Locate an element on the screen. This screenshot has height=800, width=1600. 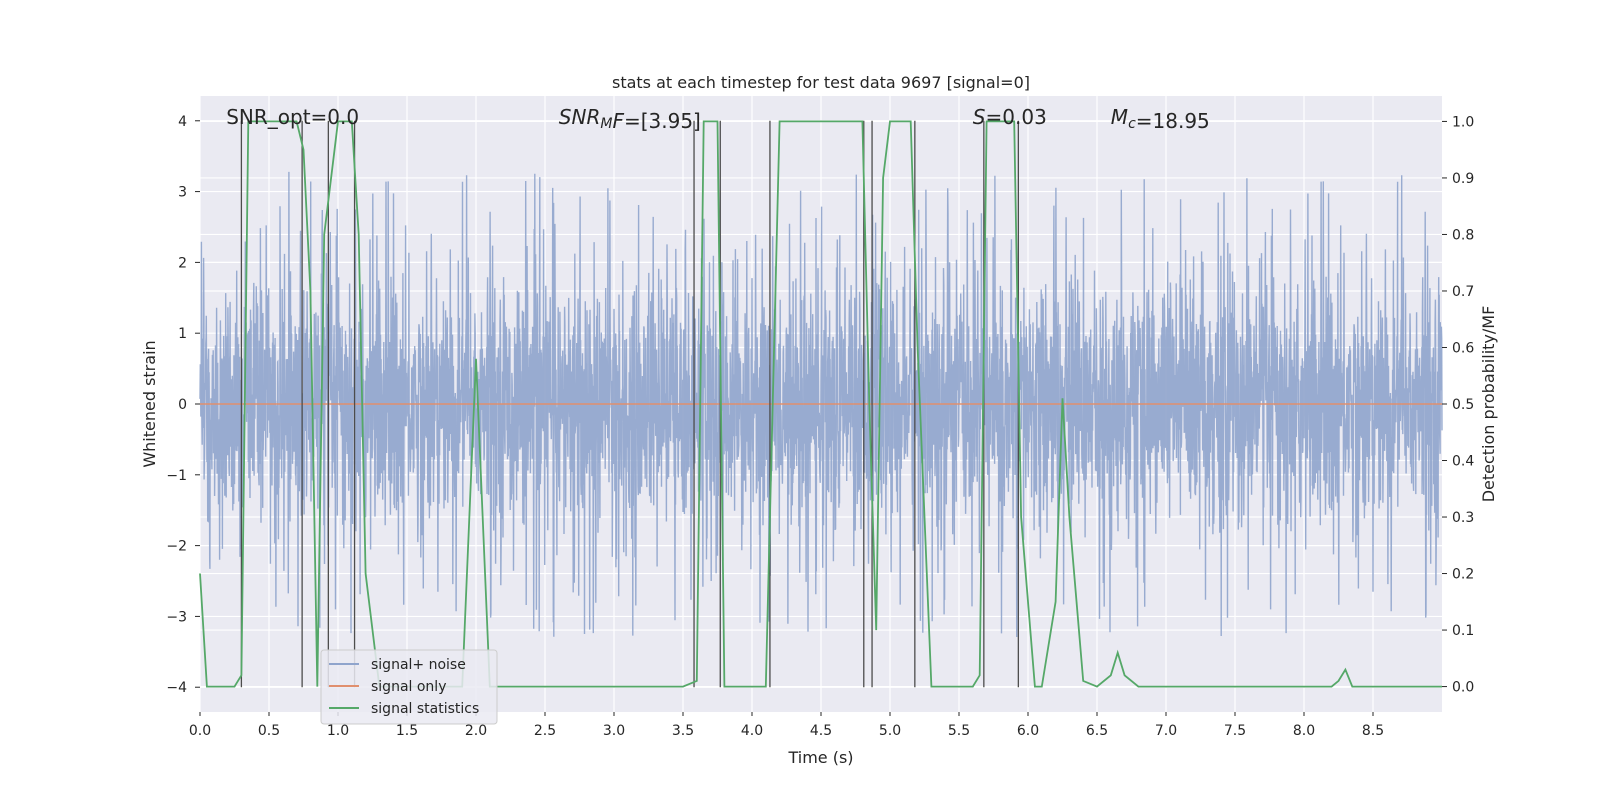
y-axis-ticks: −4 −3 −2 −1 0 1 2 3 4 is located at coordinates (183, 405).